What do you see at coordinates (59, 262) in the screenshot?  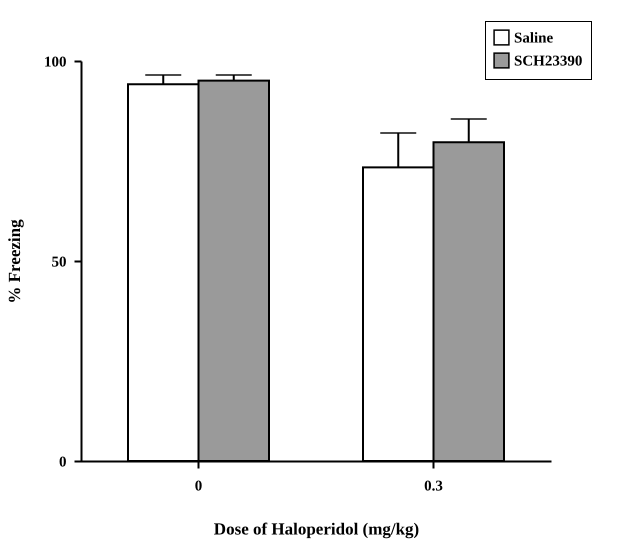 I see `y-tick-label: 50` at bounding box center [59, 262].